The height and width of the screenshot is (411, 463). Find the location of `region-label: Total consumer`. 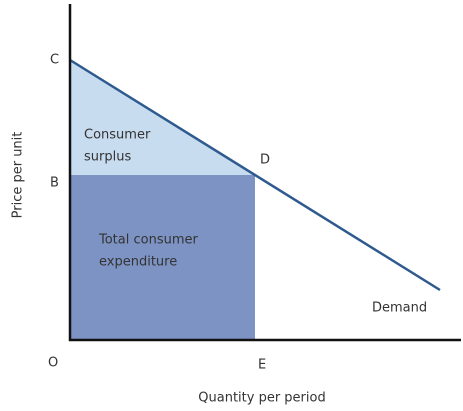

region-label: Total consumer is located at coordinates (148, 240).